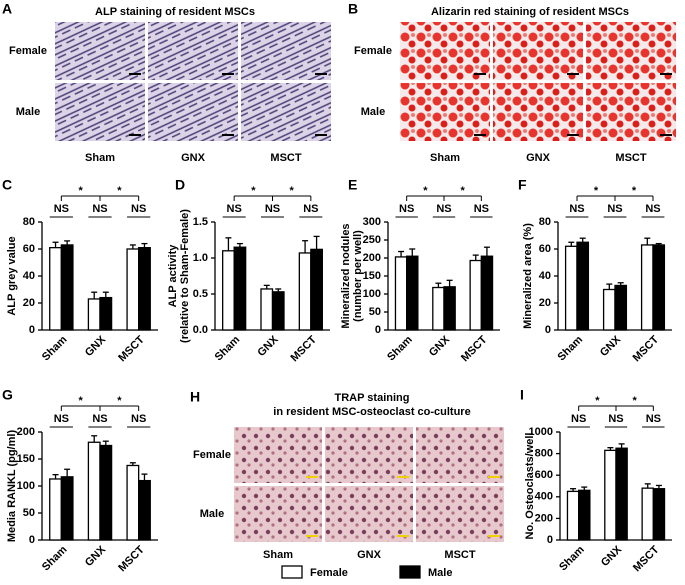 This screenshot has height=585, width=685. What do you see at coordinates (285, 158) in the screenshot?
I see `column-label: MSCT` at bounding box center [285, 158].